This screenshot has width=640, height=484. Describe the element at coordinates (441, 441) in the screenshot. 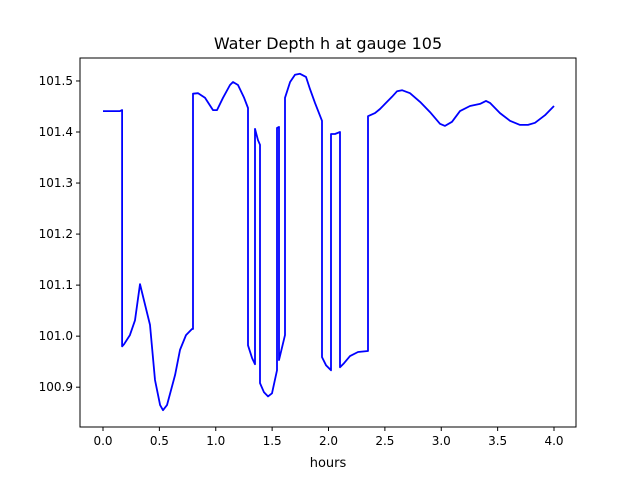

I see `x-tick-label: 3.0` at that location.